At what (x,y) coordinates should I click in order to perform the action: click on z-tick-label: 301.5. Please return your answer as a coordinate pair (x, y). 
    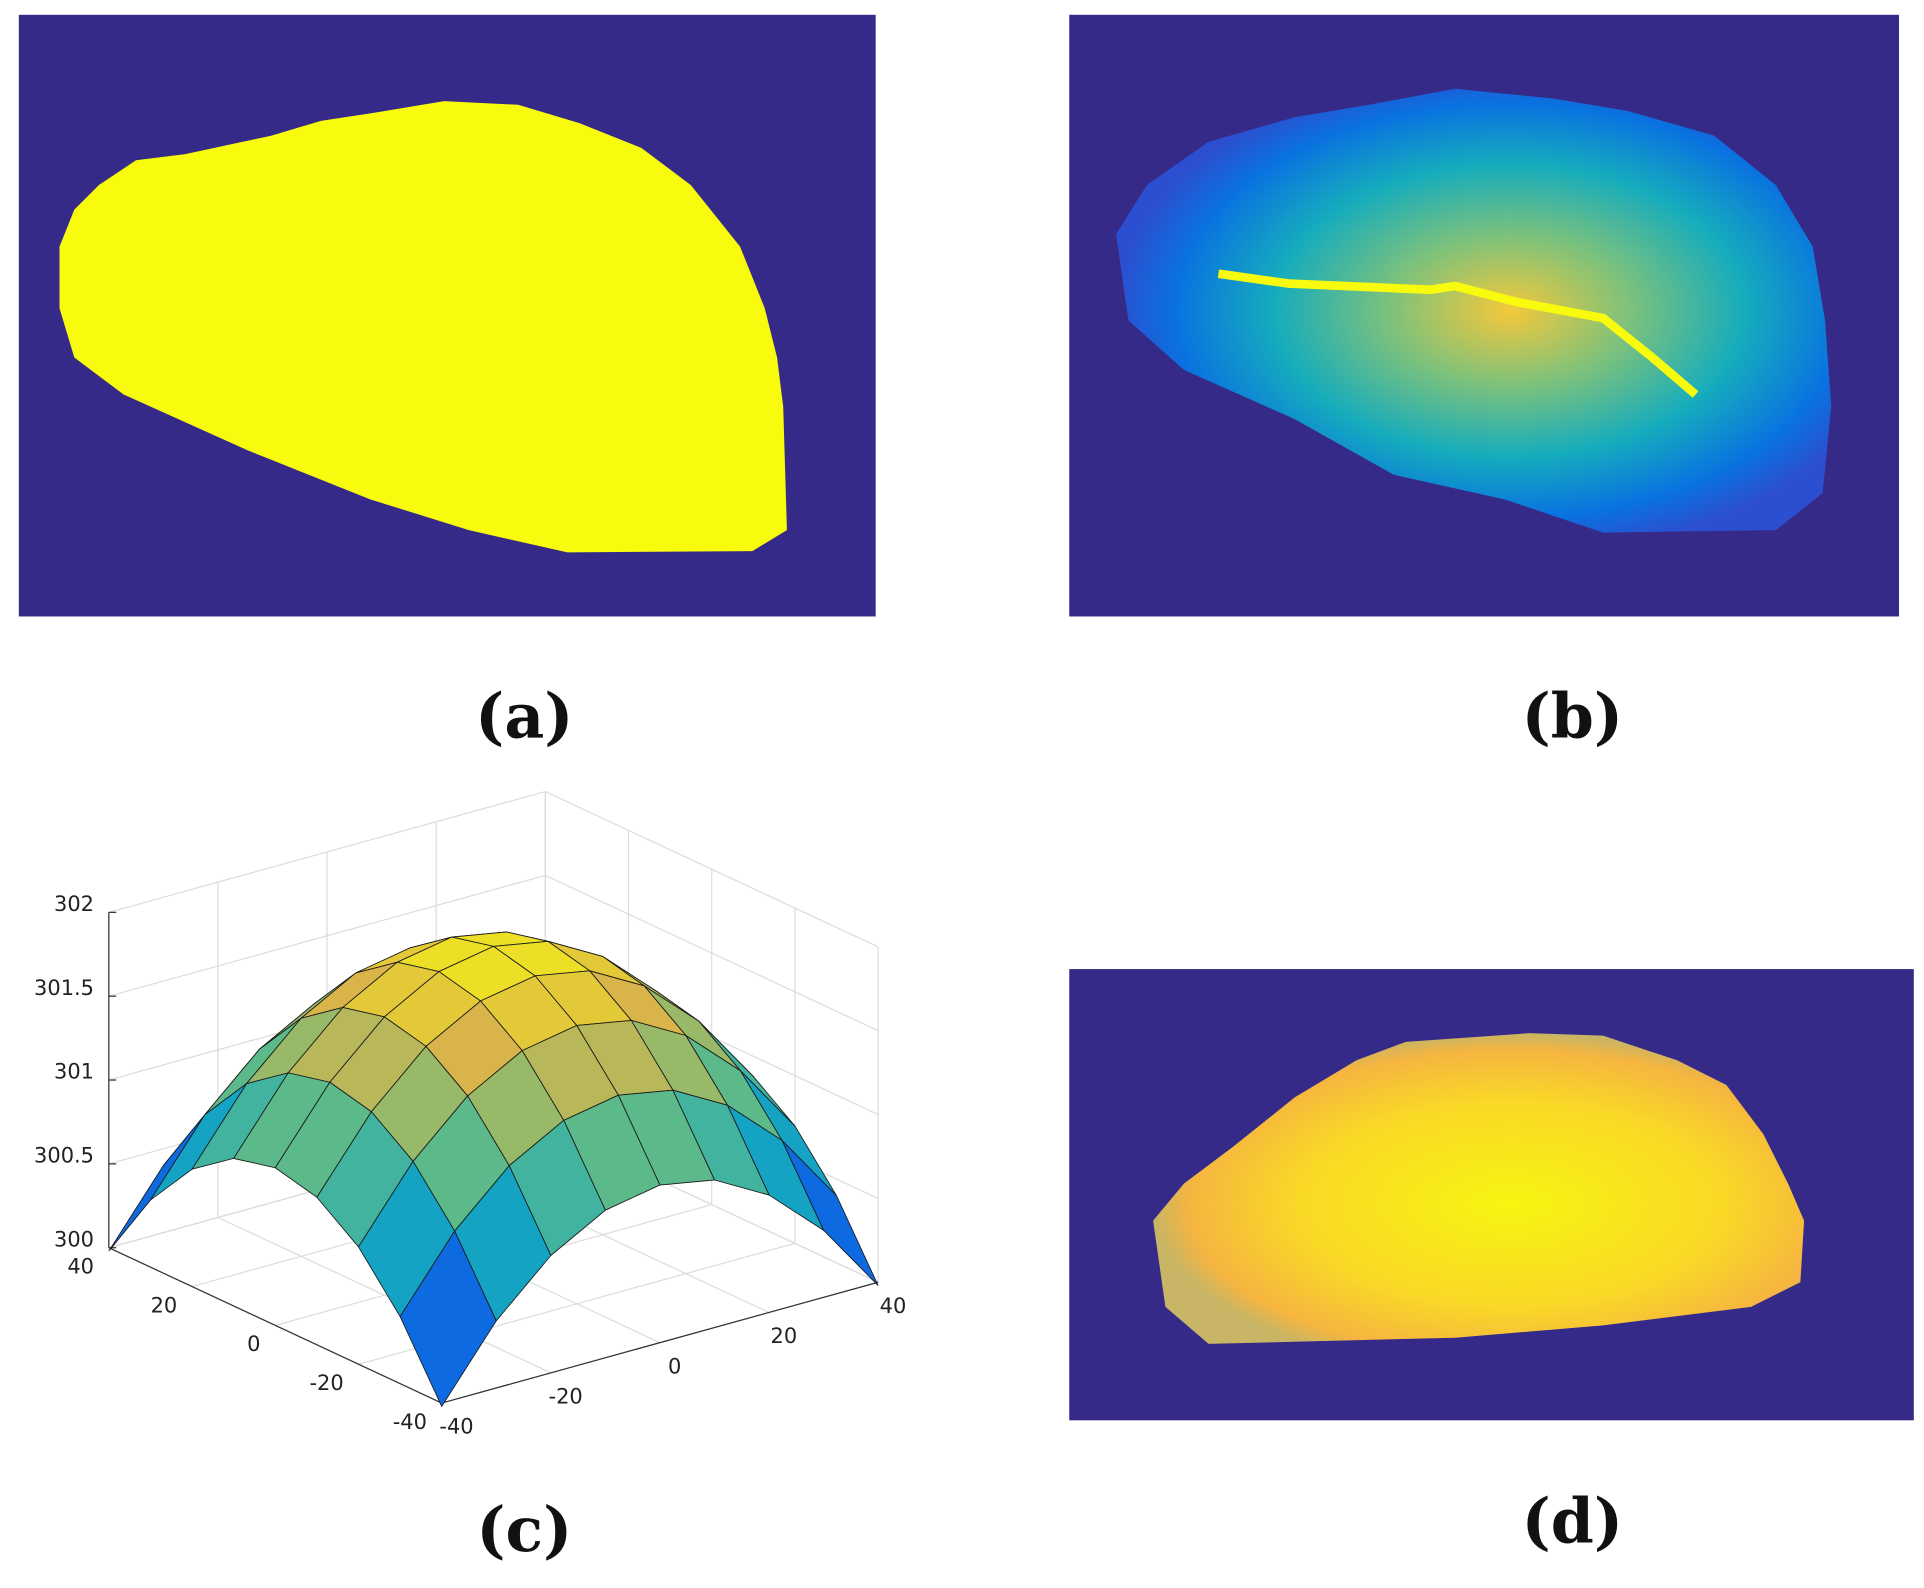
    Looking at the image, I should click on (64, 988).